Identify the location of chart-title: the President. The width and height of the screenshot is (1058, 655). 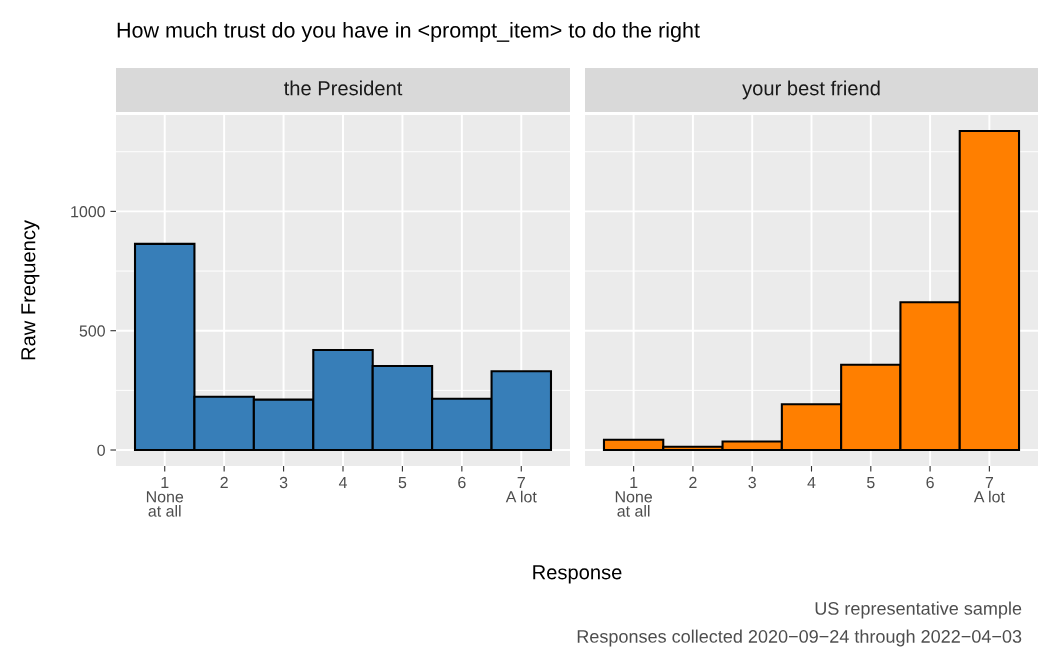
(343, 88).